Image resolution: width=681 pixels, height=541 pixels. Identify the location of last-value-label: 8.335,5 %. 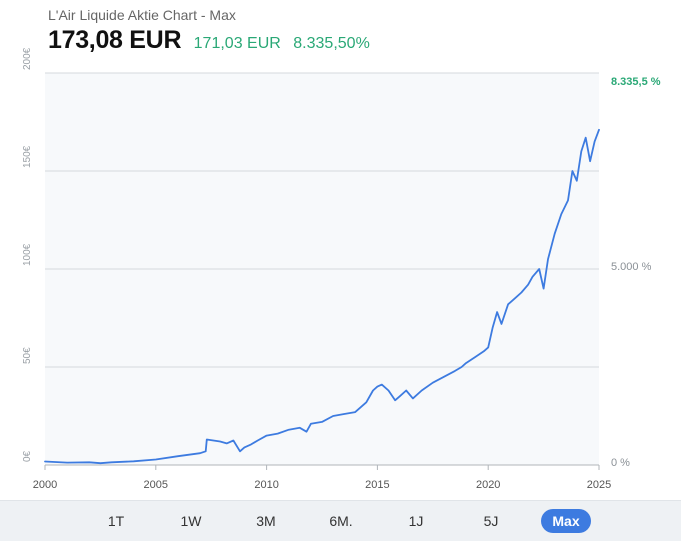
(636, 82).